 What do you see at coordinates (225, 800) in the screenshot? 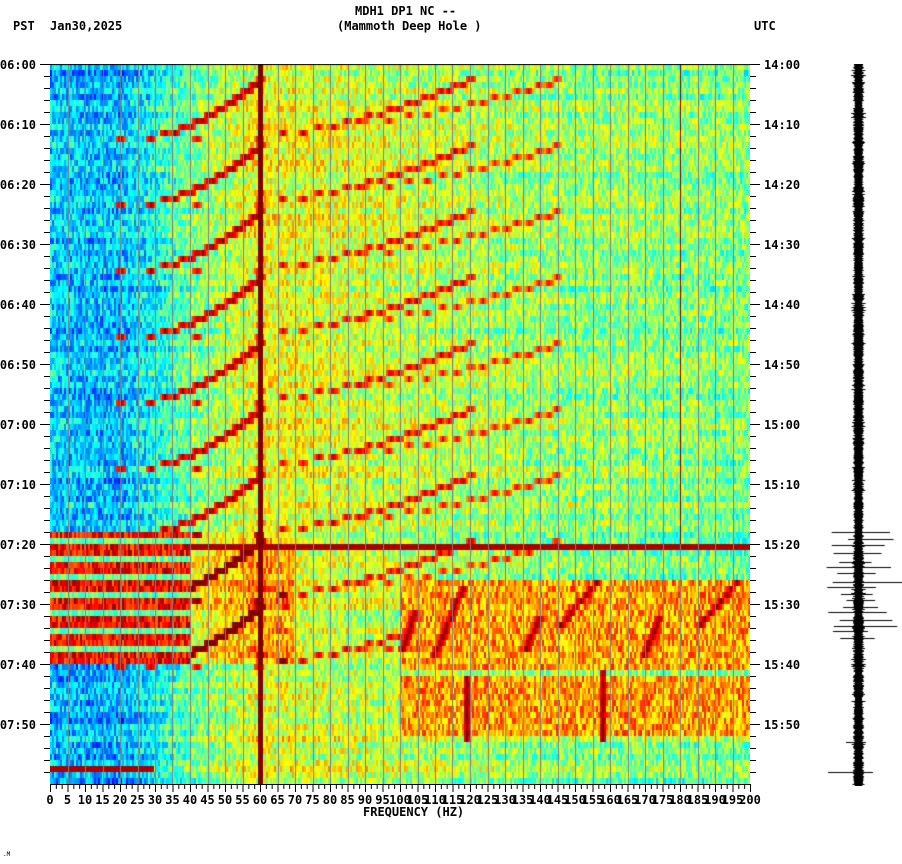
I see `x-tick-label: 50` at bounding box center [225, 800].